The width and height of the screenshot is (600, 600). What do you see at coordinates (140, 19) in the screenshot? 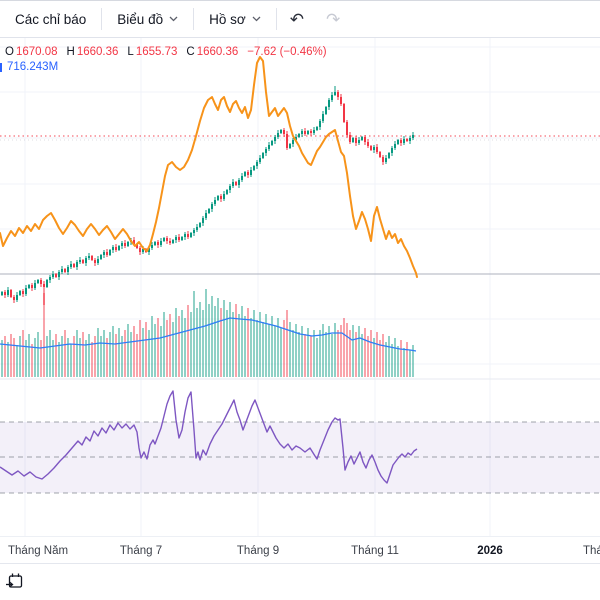
I see `chart-menu-label: Biểu đồ` at bounding box center [140, 19].